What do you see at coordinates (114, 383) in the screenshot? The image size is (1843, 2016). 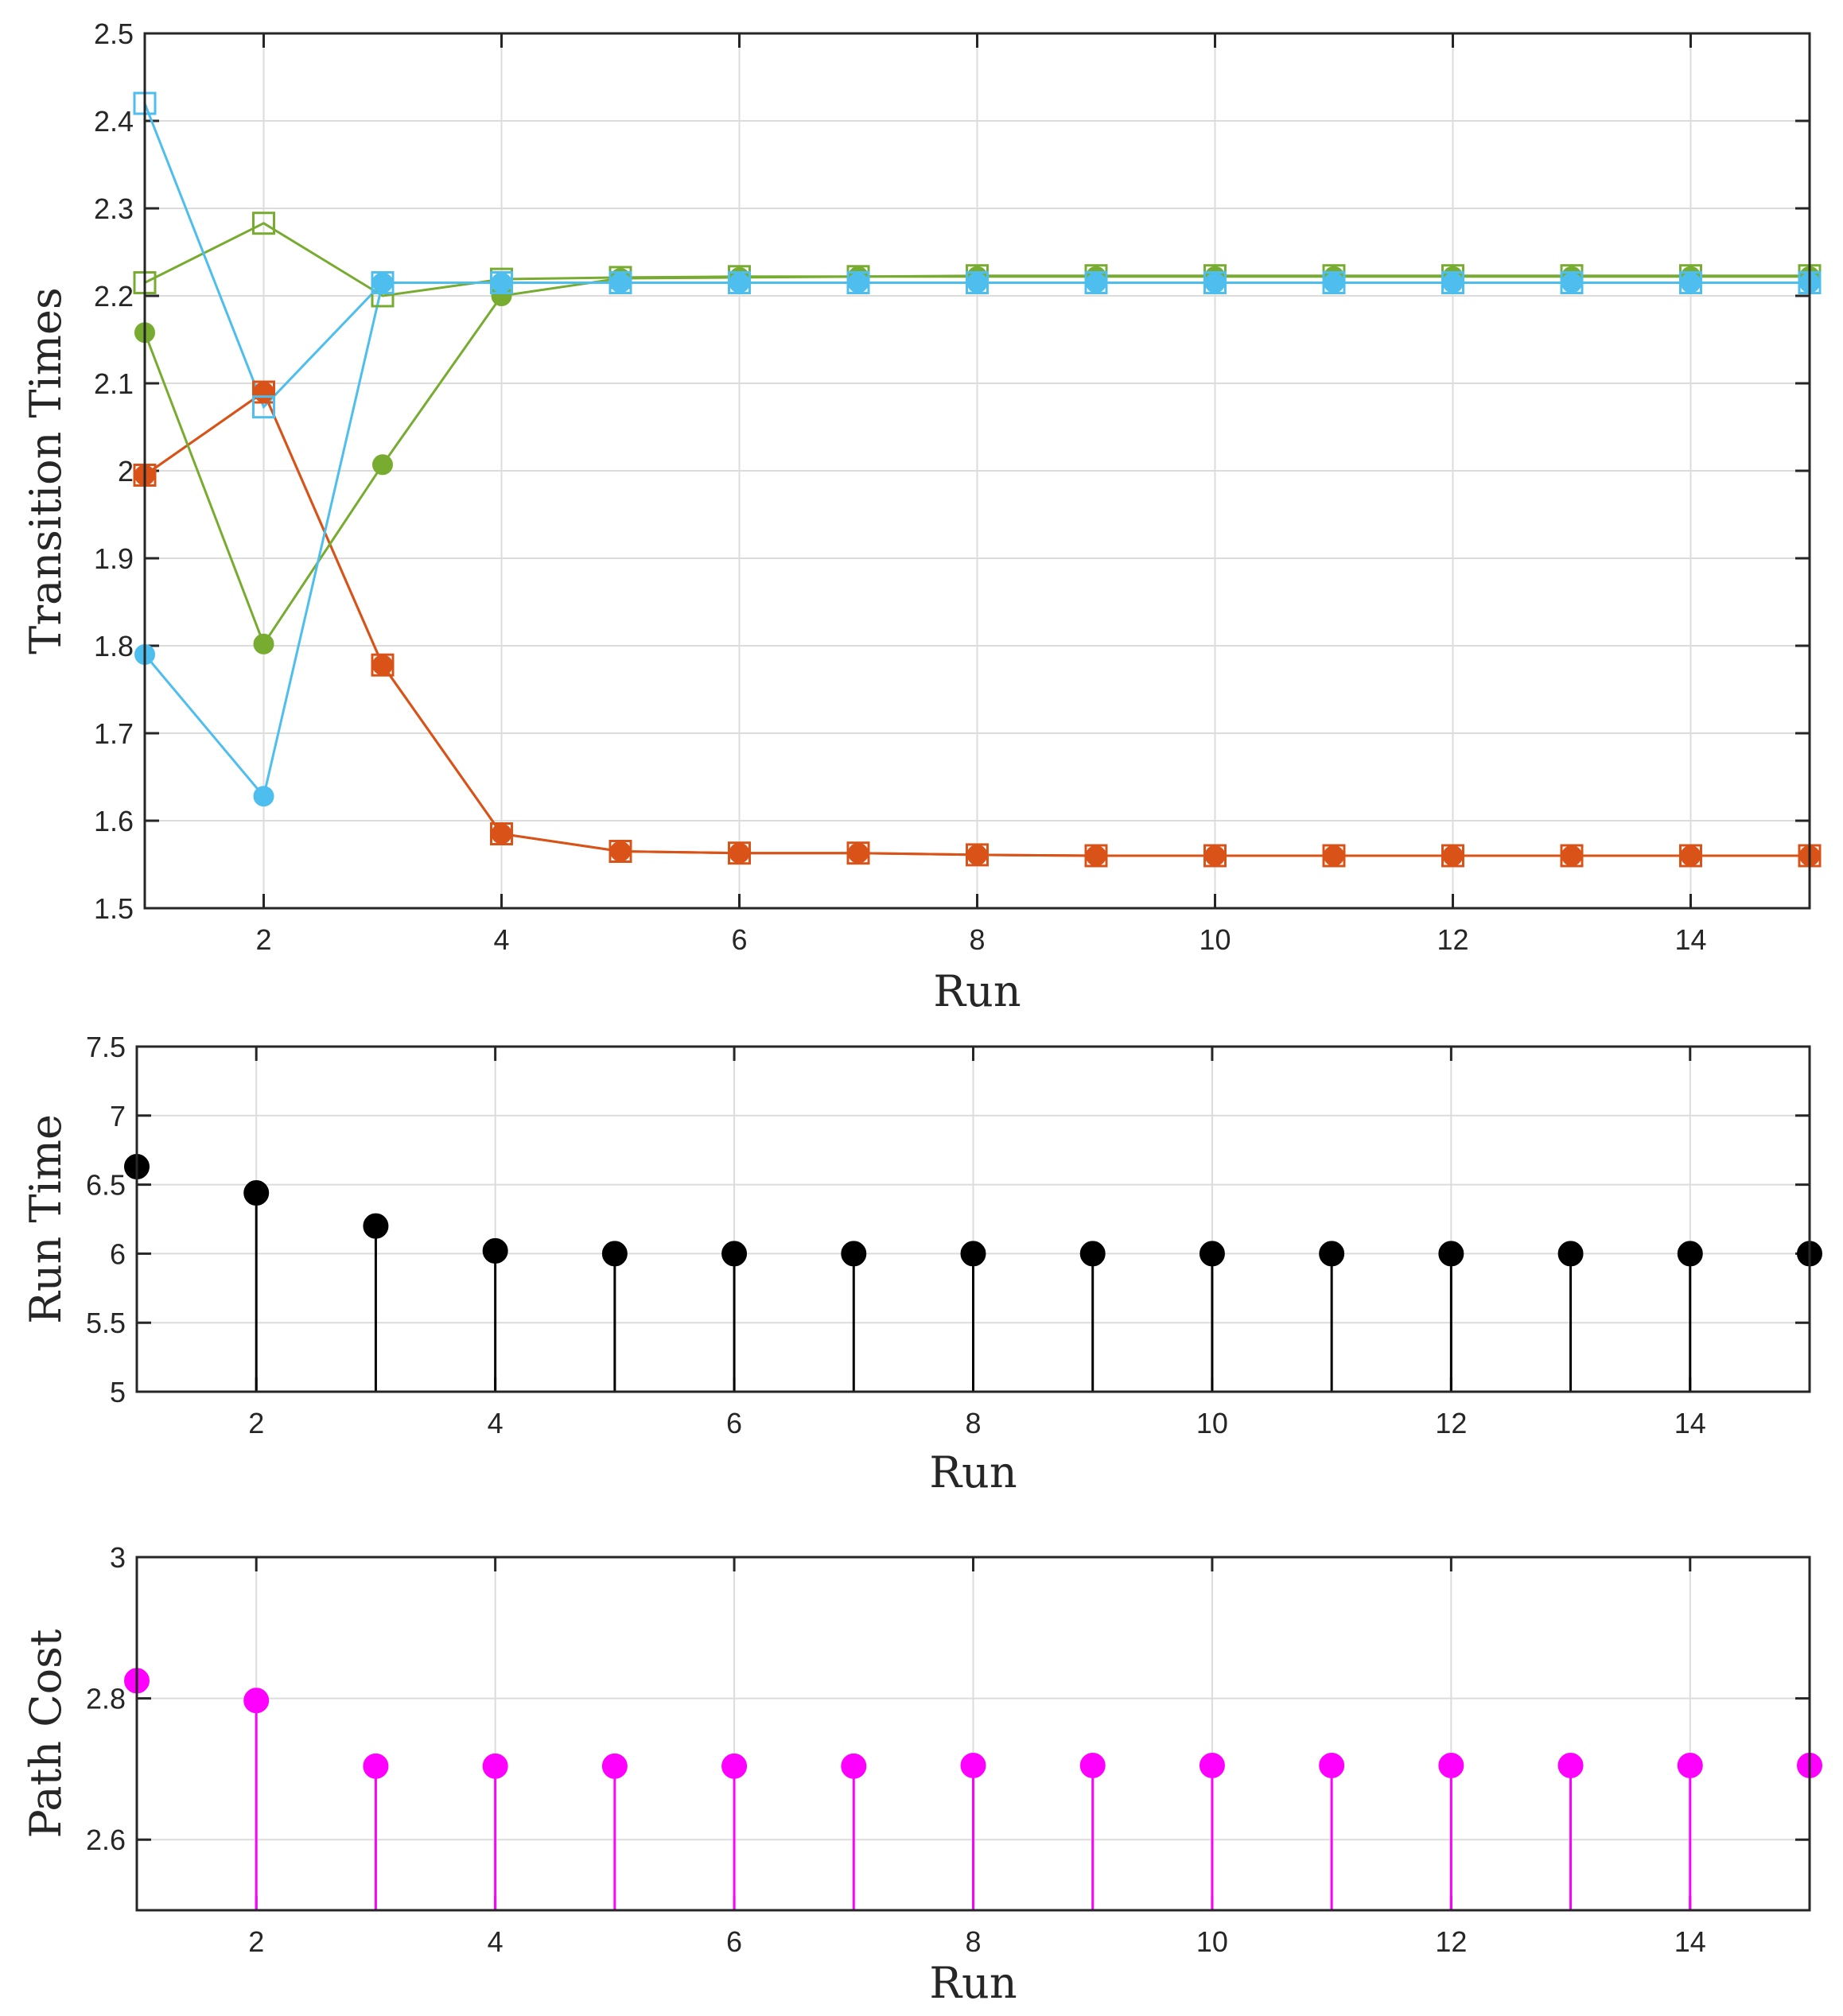 I see `y-tick-label: 2.1` at bounding box center [114, 383].